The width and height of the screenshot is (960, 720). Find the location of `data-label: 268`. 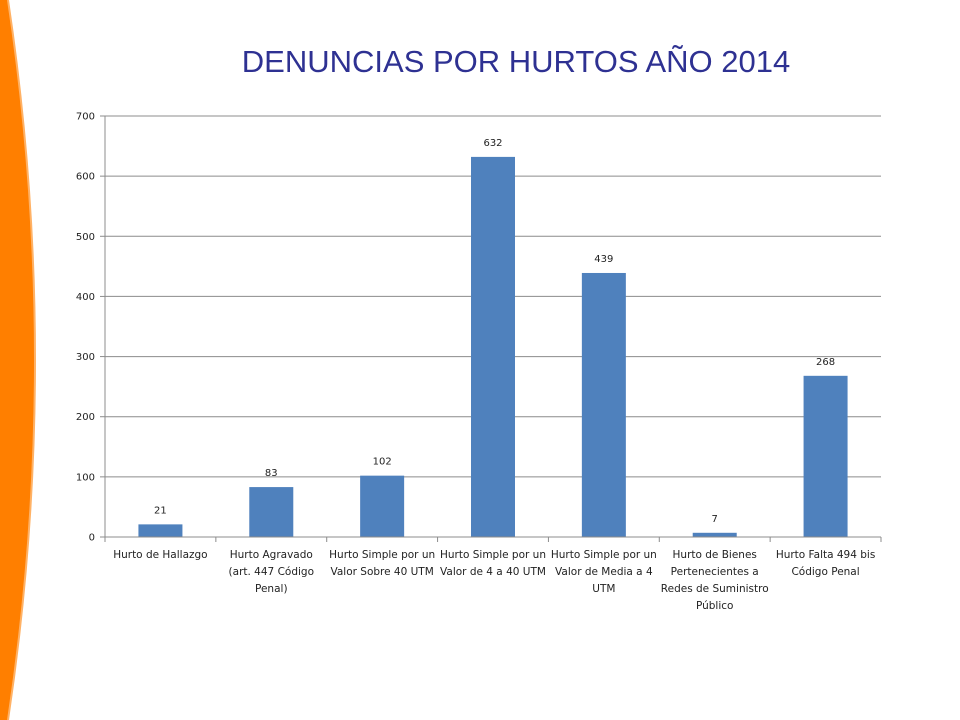

data-label: 268 is located at coordinates (825, 362).